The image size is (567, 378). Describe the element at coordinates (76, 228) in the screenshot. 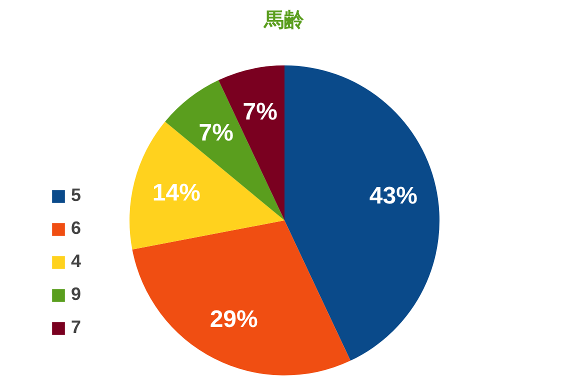

I see `legend-label: 6` at that location.